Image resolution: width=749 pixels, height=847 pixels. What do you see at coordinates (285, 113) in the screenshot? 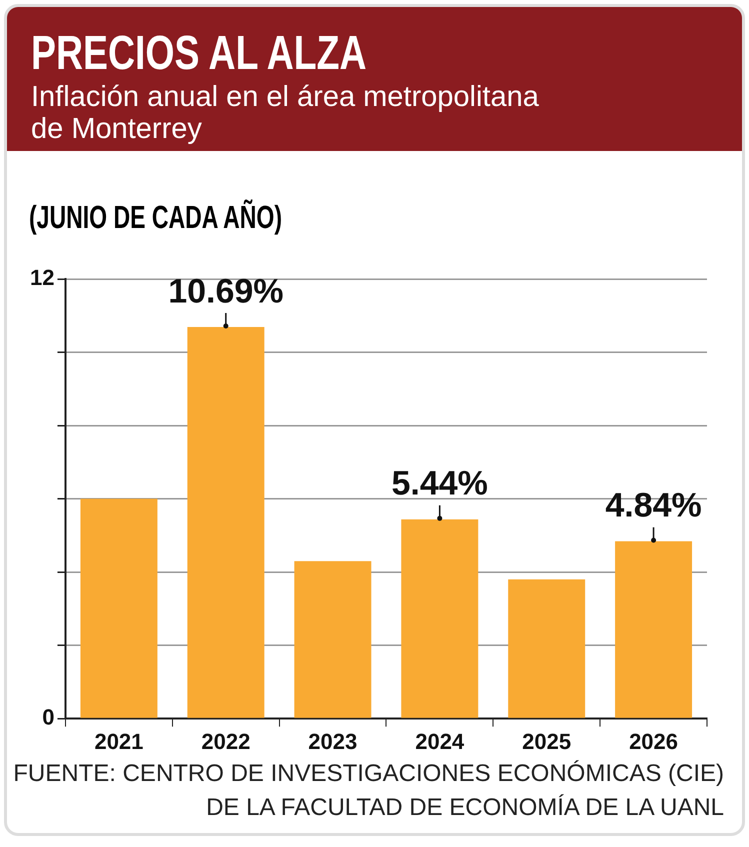
I see `chart-subtitle: Inflación anual en el área metropolitana de Monterrey` at bounding box center [285, 113].